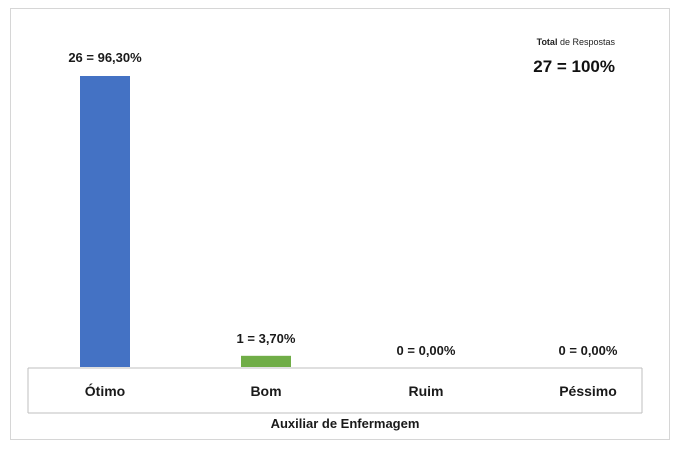  I want to click on total-caption: Total de Respostas, so click(576, 42).